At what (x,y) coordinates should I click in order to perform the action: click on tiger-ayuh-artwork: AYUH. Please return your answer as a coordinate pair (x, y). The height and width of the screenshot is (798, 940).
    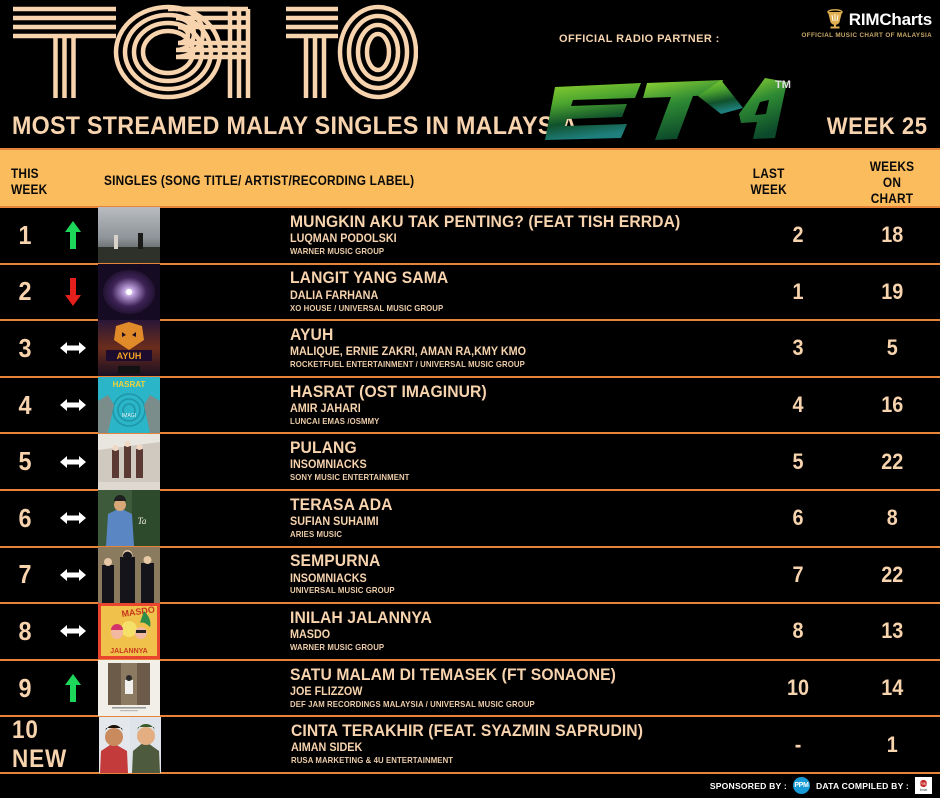
    Looking at the image, I should click on (129, 348).